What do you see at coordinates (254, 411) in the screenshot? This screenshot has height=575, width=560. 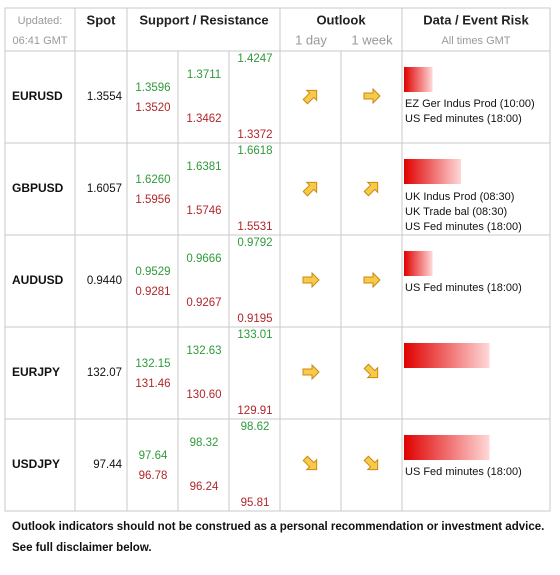 I see `support-level: 129.91` at bounding box center [254, 411].